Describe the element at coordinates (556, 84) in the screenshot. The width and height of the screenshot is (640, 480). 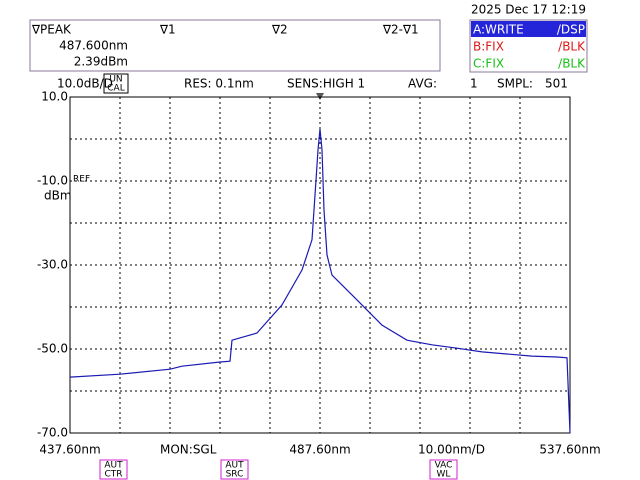
I see `smpl-value: 501` at that location.